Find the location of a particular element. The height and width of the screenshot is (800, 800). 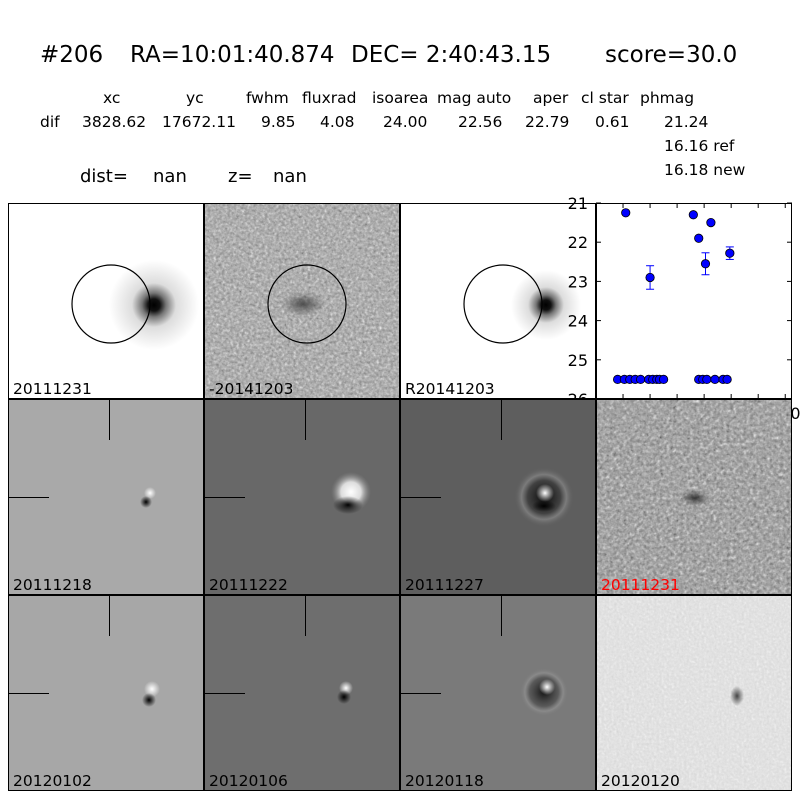

light-curve-svg: 212223242526020406080100120 is located at coordinates (684, 308).